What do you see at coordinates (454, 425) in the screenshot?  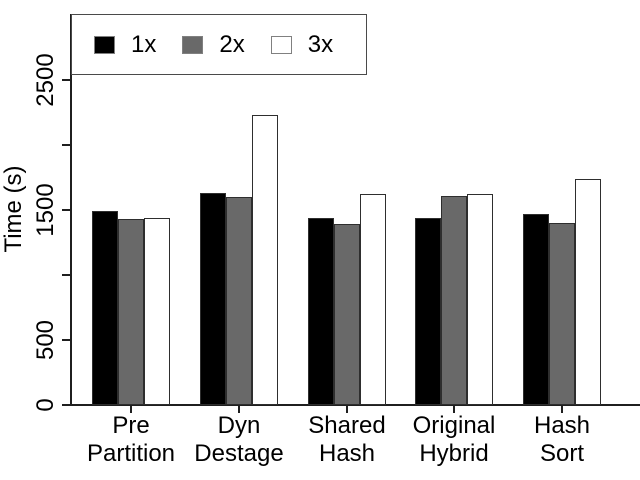 I see `x-category-label-line: Original` at bounding box center [454, 425].